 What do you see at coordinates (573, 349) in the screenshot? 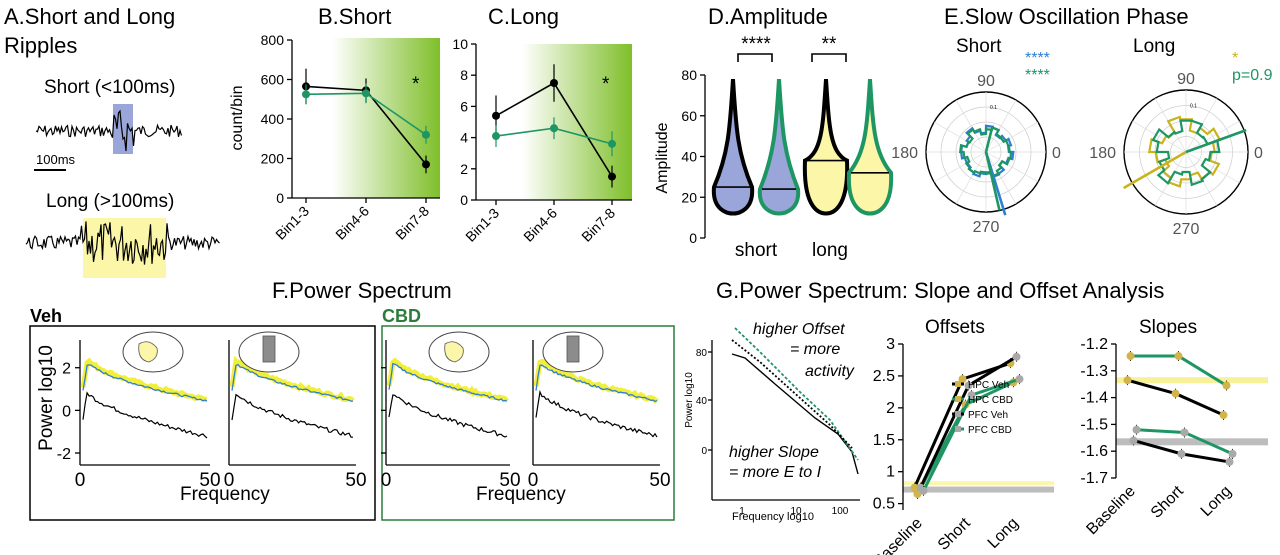
I see `brain-pfc` at bounding box center [573, 349].